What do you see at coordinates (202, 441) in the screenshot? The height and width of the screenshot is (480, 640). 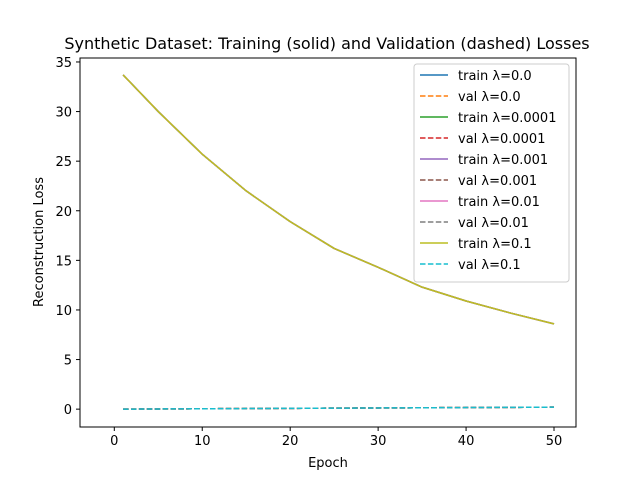 I see `x-tick-label: 10` at bounding box center [202, 441].